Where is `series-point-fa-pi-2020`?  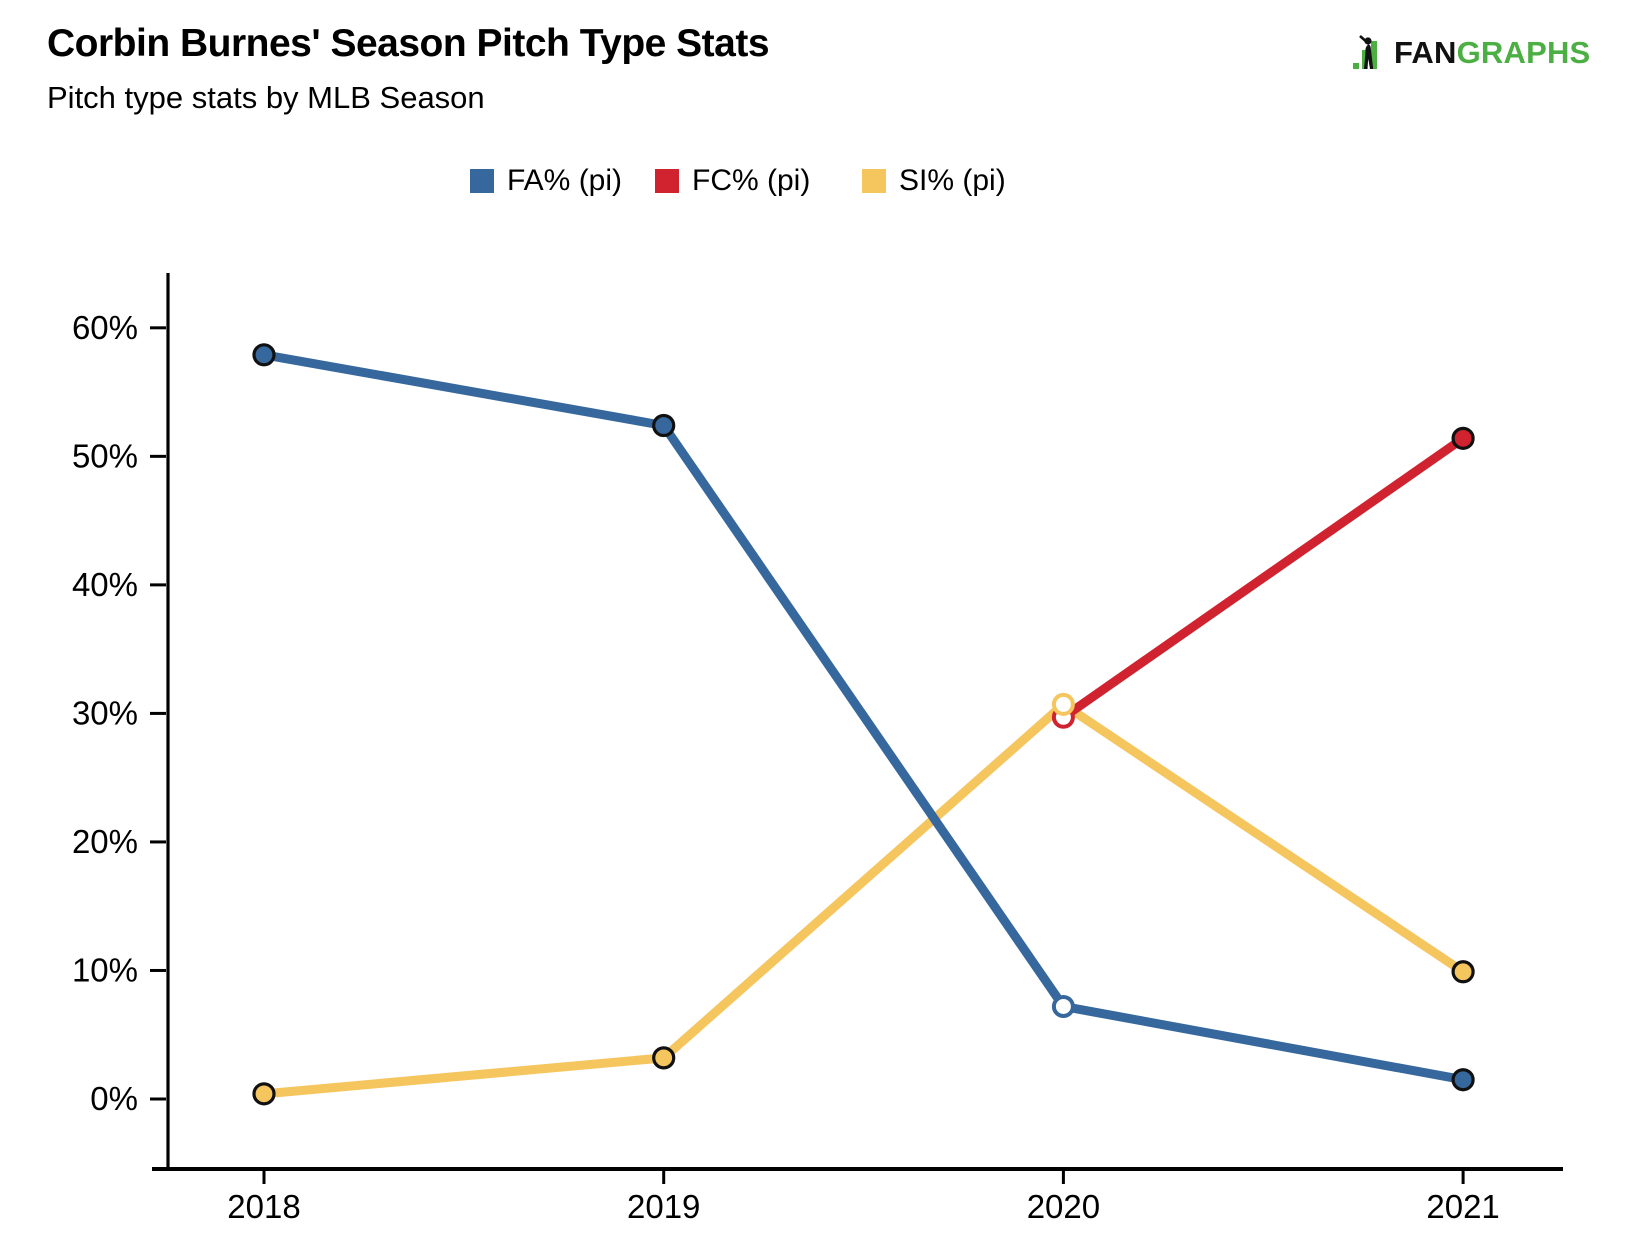 series-point-fa-pi-2020 is located at coordinates (1063, 1006).